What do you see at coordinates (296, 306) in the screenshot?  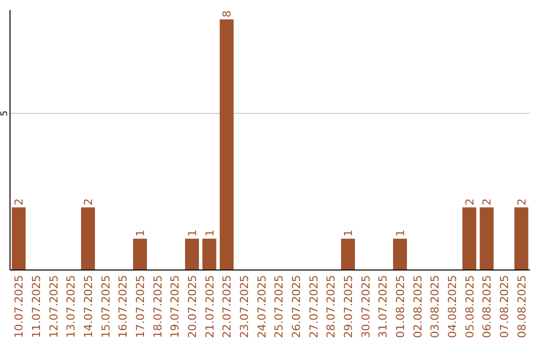 I see `x-tick-label: 26.07.2025` at bounding box center [296, 306].